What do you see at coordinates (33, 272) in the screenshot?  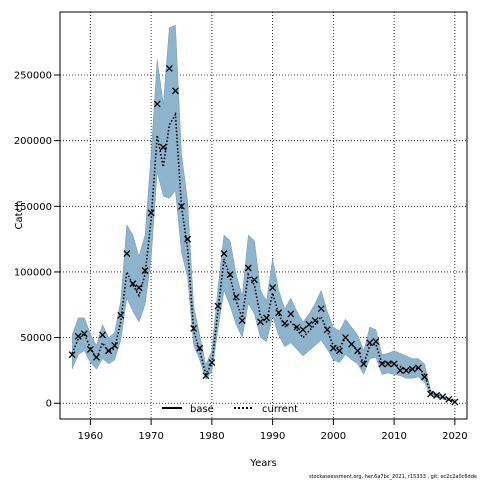 I see `y-tick-label: 100000` at bounding box center [33, 272].